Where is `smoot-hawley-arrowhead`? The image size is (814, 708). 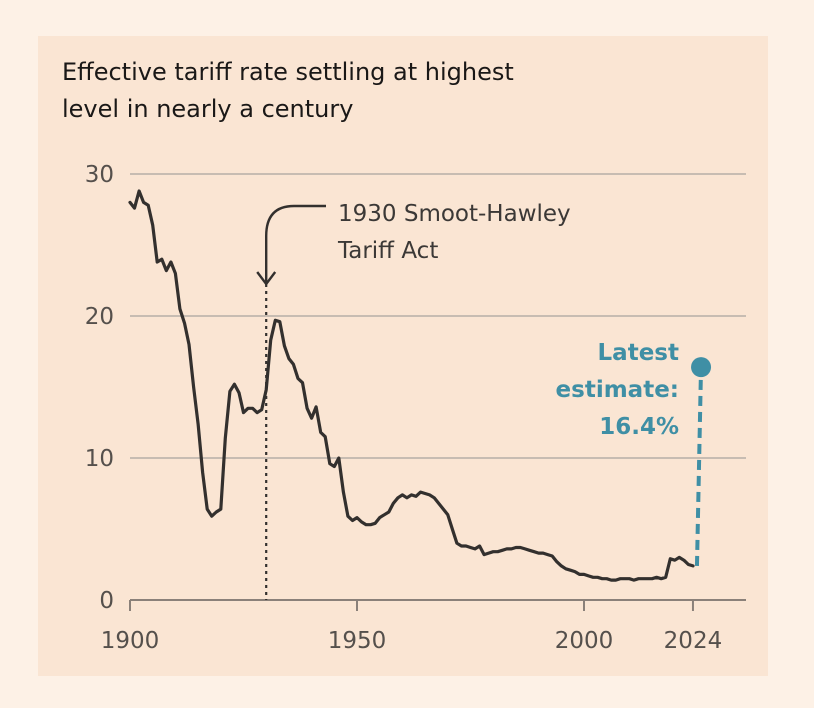
smoot-hawley-arrowhead is located at coordinates (266, 278).